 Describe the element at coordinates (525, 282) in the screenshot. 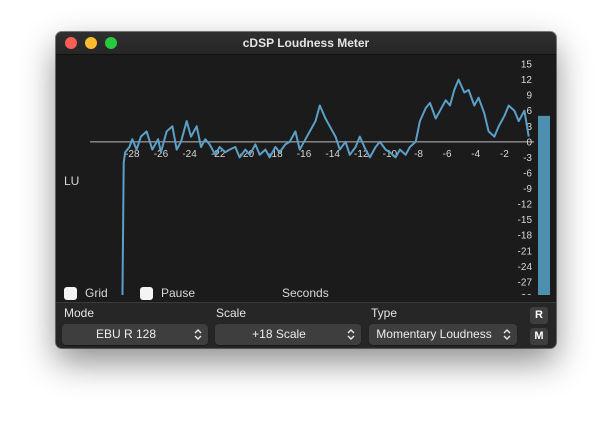

I see `y-tick-label: -27` at that location.